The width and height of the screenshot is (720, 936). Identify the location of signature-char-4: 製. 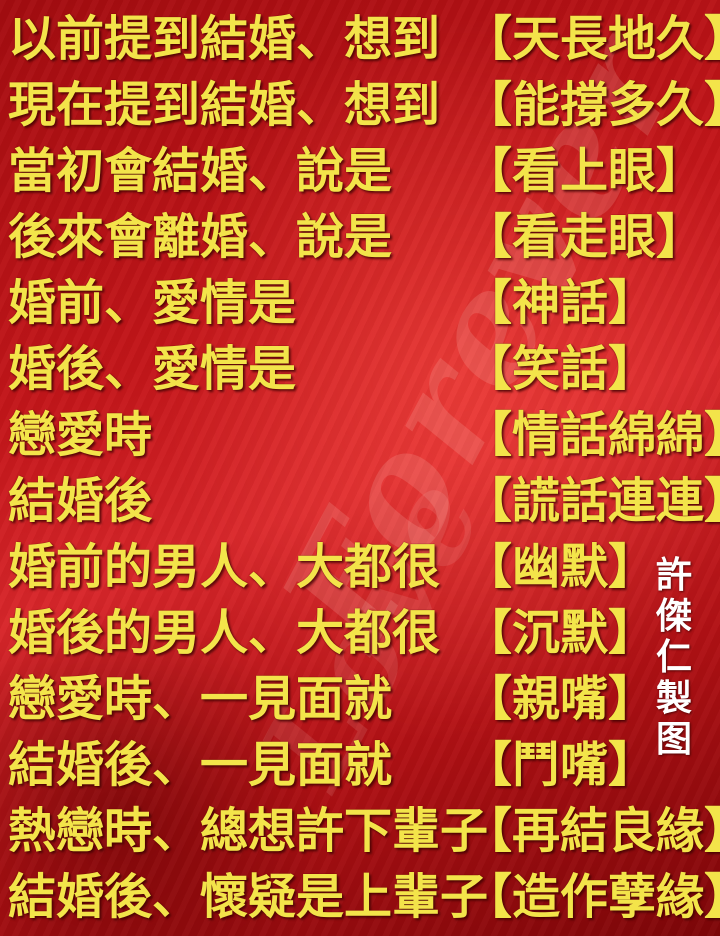
(673, 698).